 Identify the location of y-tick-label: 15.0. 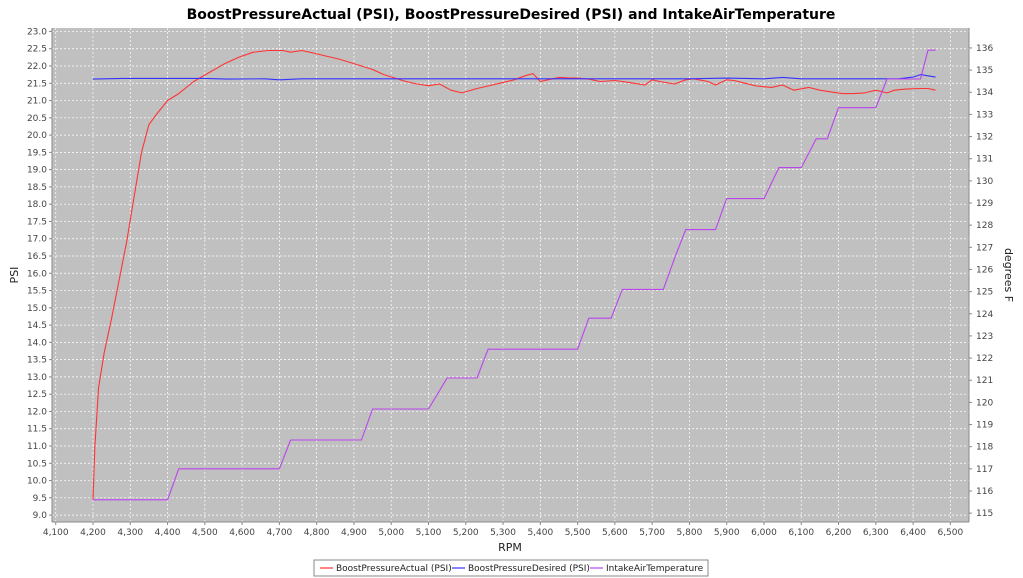
(37, 309).